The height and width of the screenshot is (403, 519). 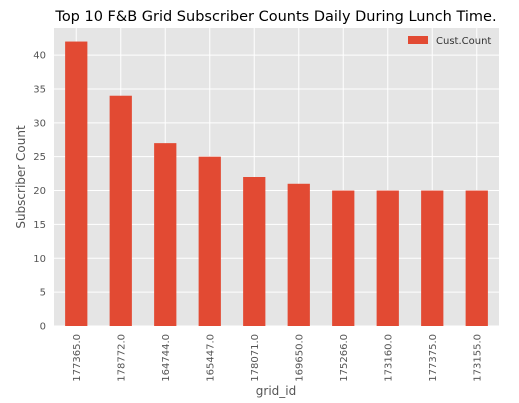 What do you see at coordinates (165, 234) in the screenshot?
I see `bar-164744.0` at bounding box center [165, 234].